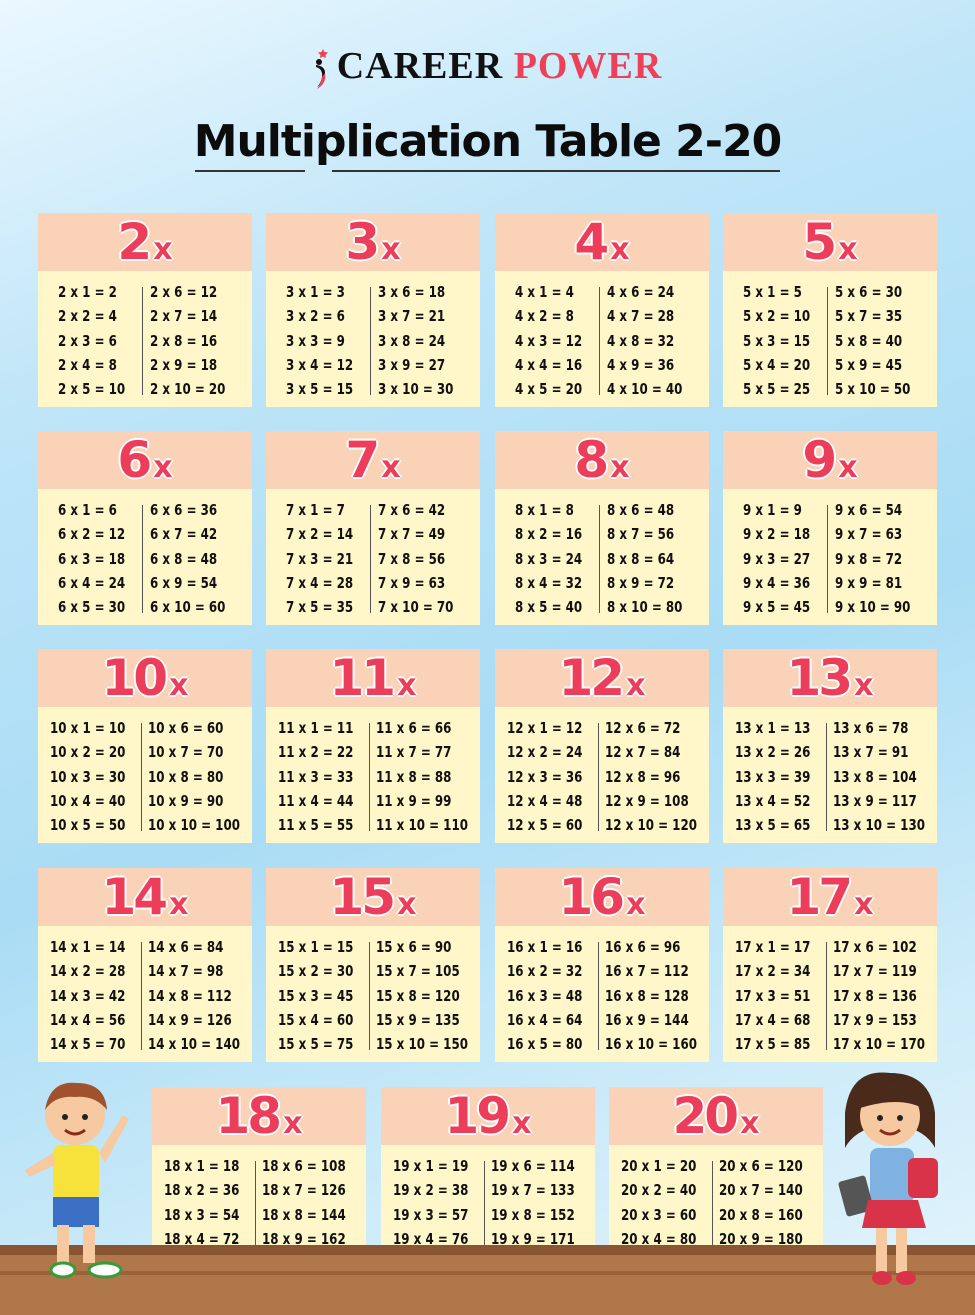 The image size is (975, 1315). Describe the element at coordinates (533, 1190) in the screenshot. I see `table-row: 19 x 7 = 133` at that location.